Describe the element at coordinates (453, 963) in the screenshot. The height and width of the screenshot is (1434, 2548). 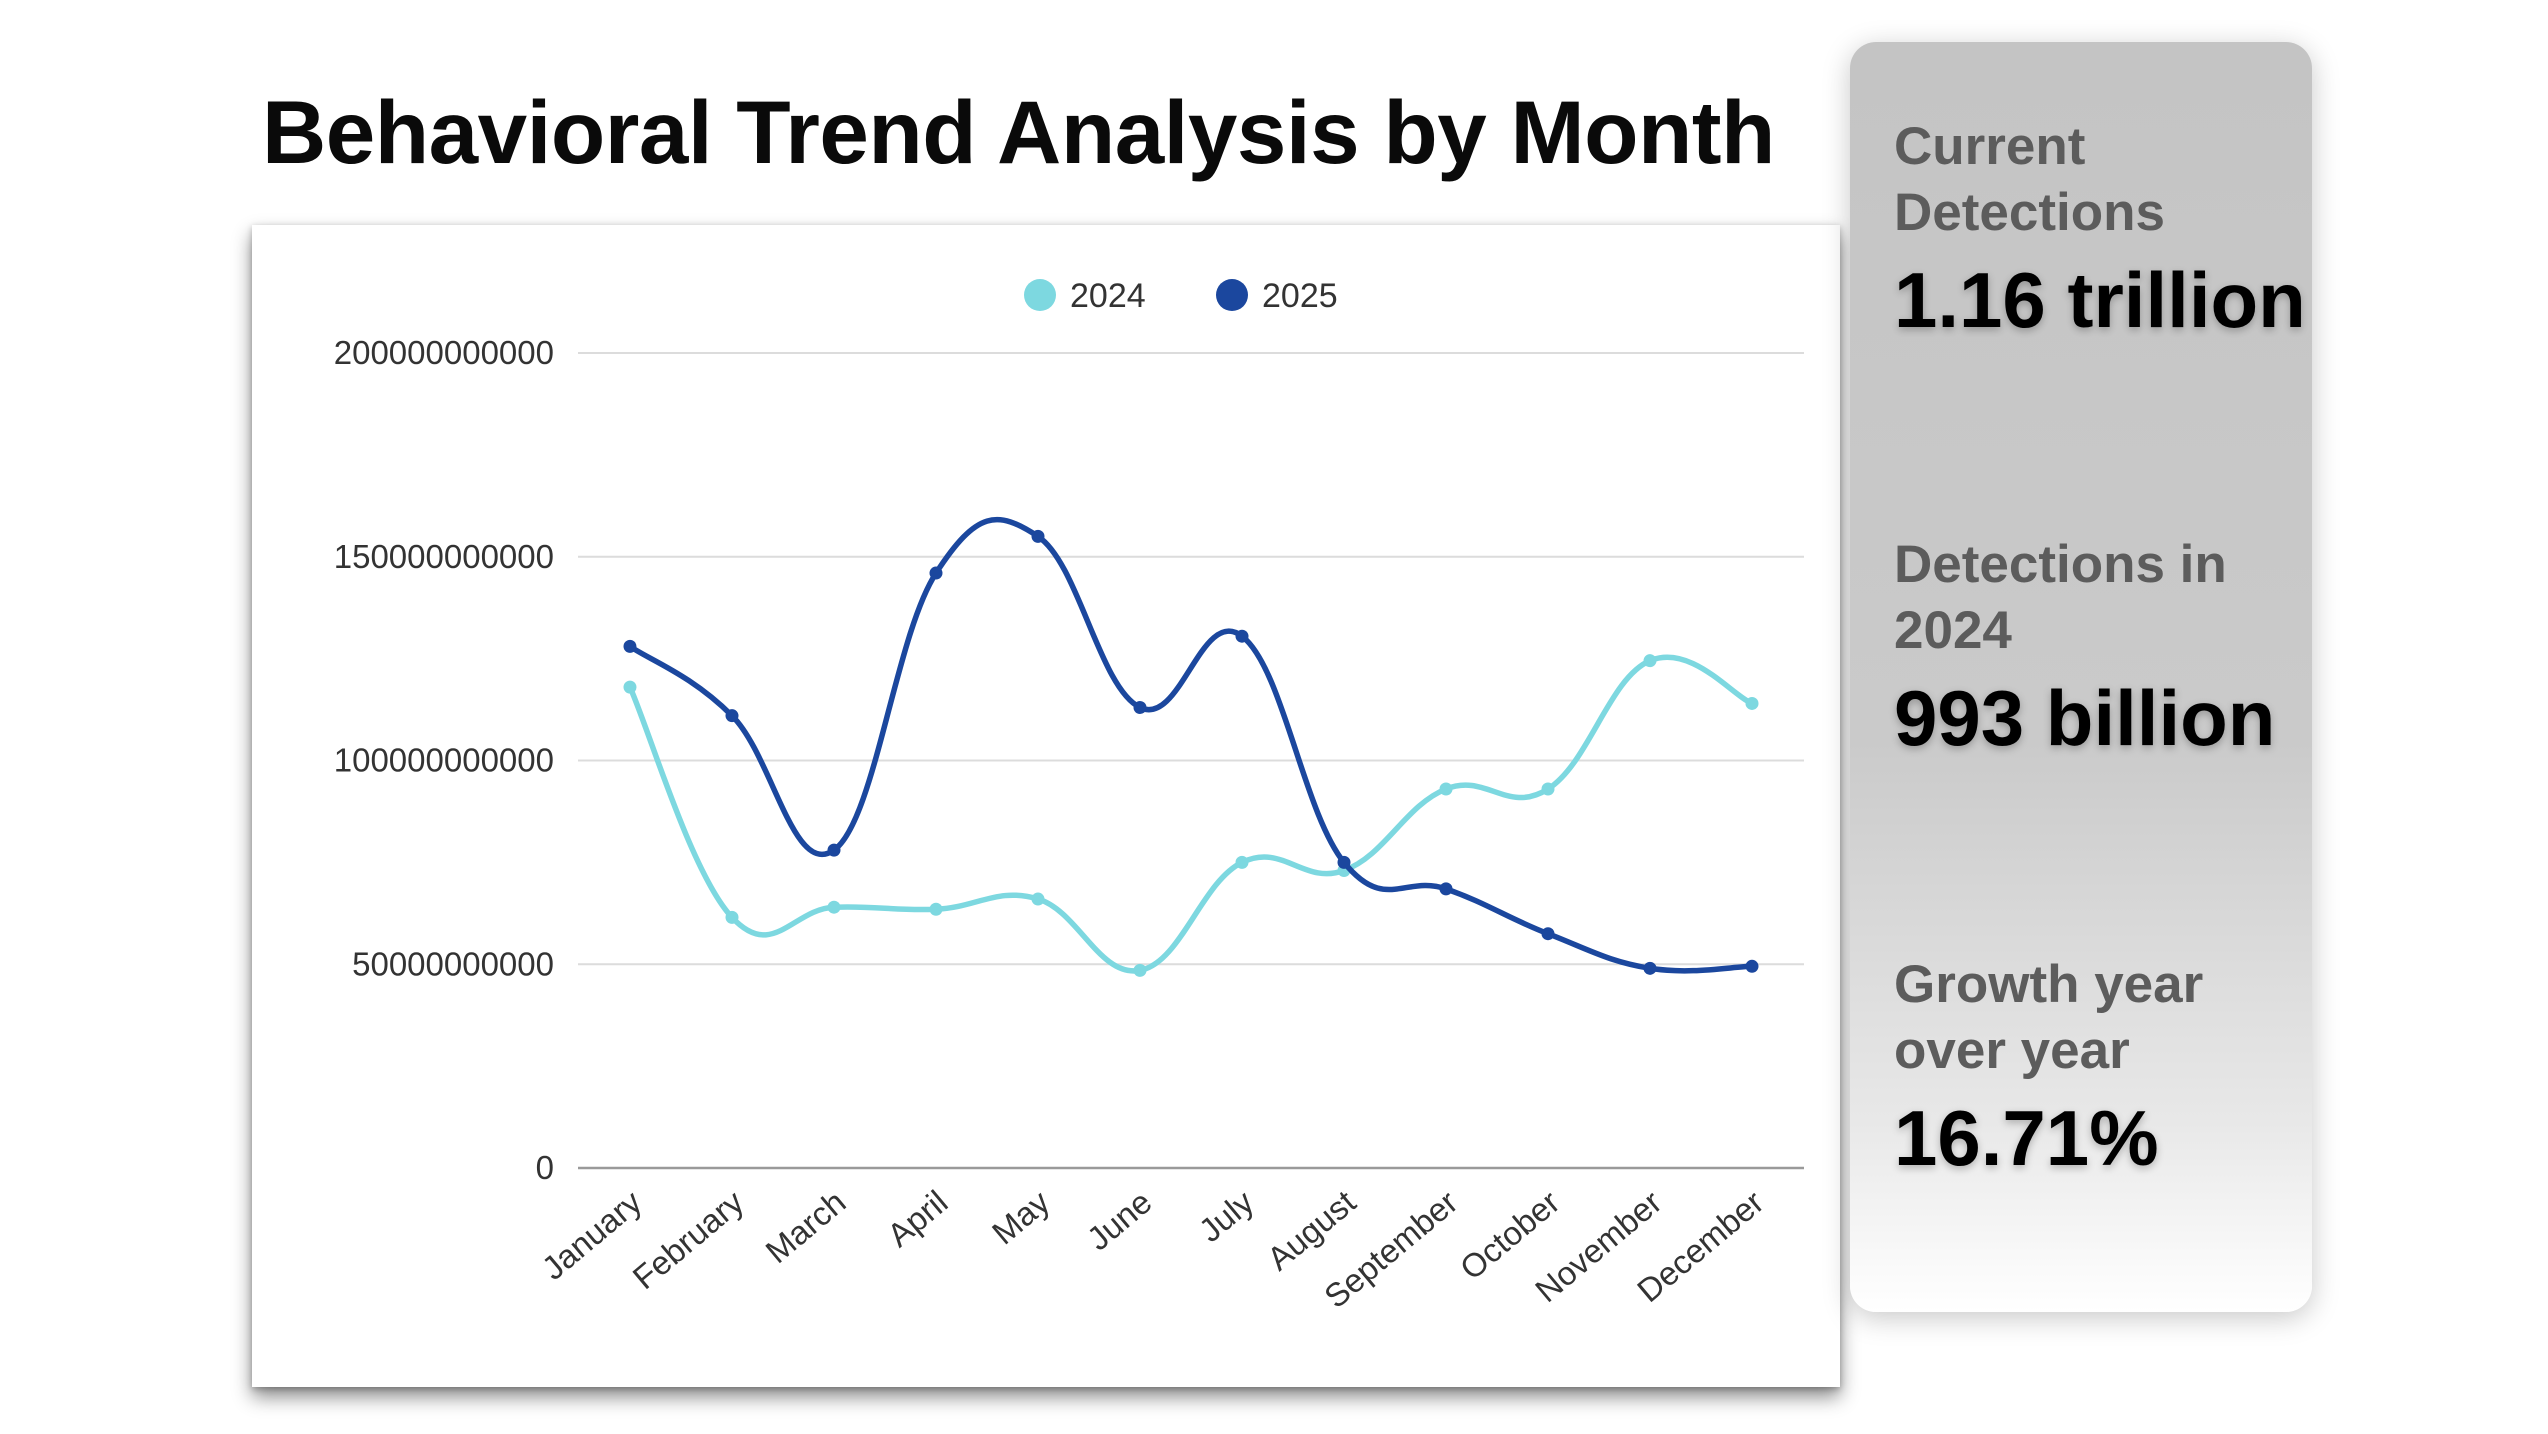
I see `y-tick-label: 50000000000` at that location.